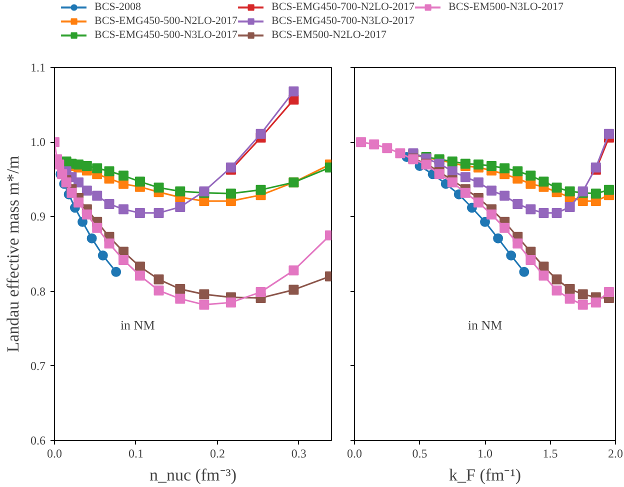  Describe the element at coordinates (166, 21) in the screenshot. I see `legend-label: BCS-EMG450-500-N2LO-2017` at that location.